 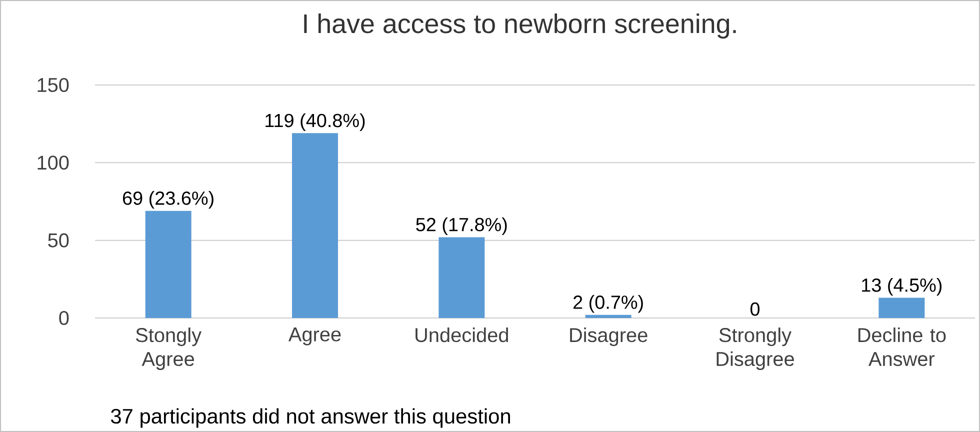 What do you see at coordinates (755, 309) in the screenshot?
I see `data-label: 0` at bounding box center [755, 309].